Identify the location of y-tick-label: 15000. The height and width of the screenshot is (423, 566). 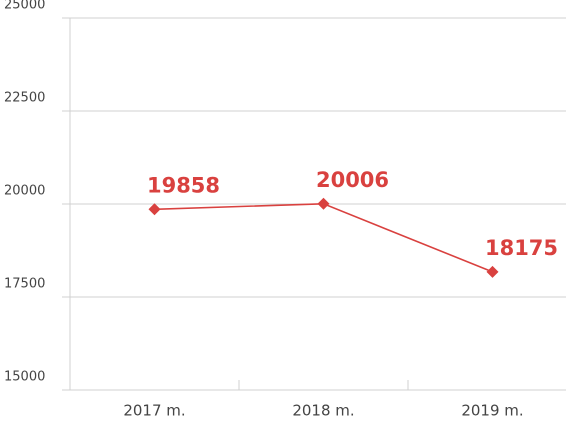
(24, 377).